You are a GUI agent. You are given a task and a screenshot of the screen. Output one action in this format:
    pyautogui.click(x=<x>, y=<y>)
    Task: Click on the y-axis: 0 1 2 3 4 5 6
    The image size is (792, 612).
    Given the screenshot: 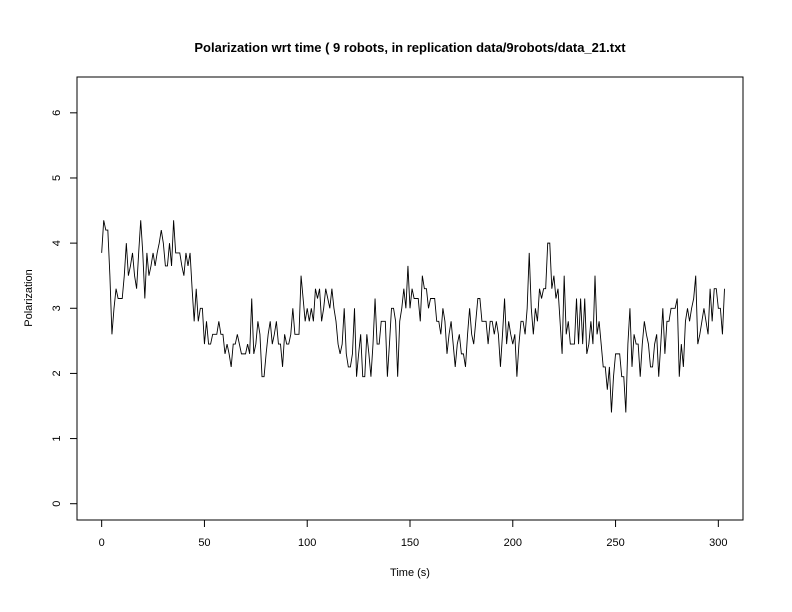 What is the action you would take?
    pyautogui.click(x=64, y=308)
    